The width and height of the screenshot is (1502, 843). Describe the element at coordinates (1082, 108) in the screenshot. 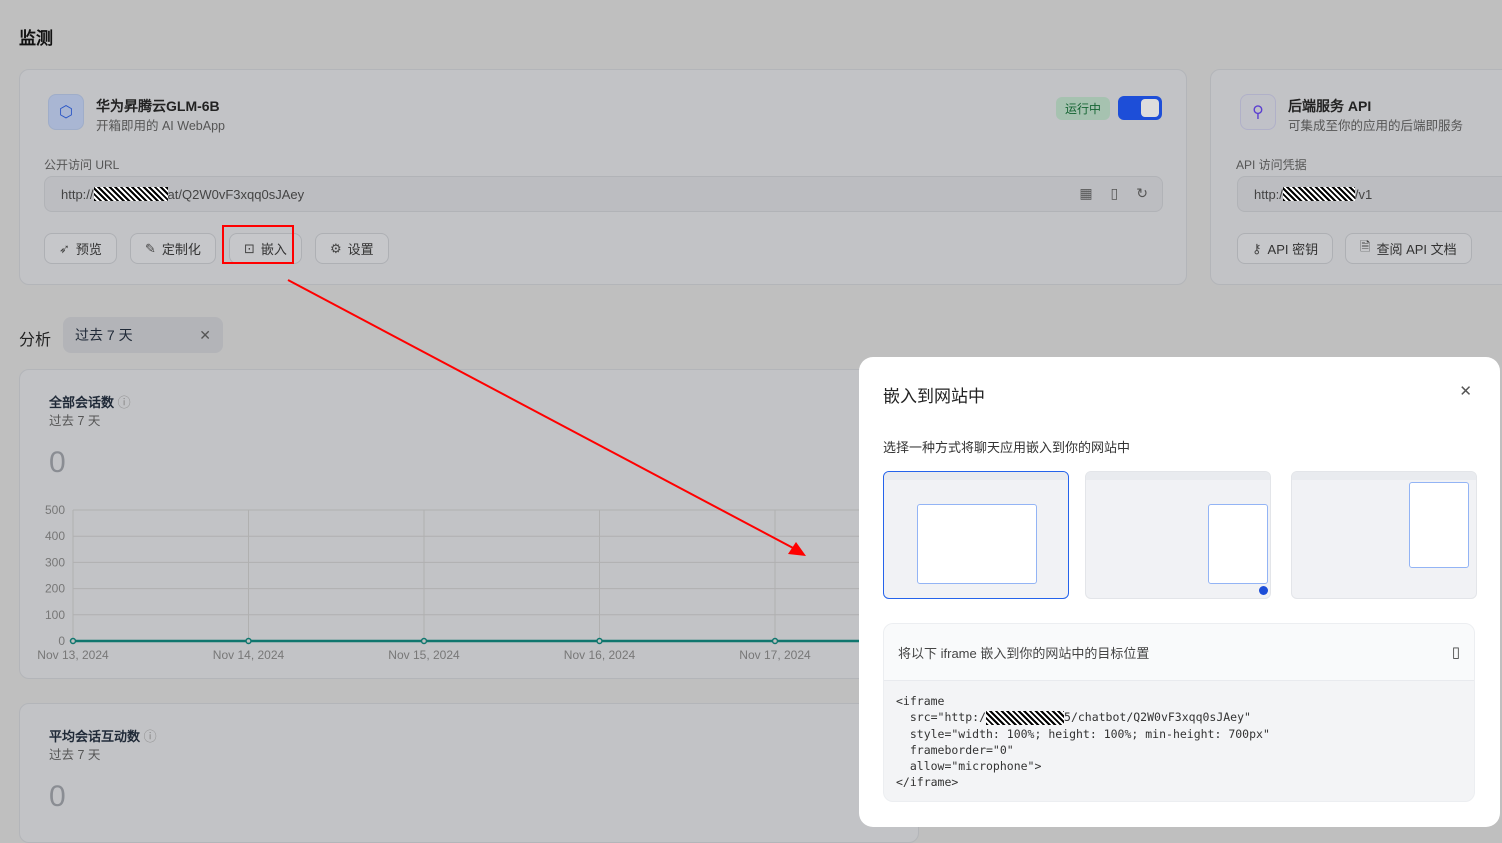

I see `status-badge: 运行中` at that location.